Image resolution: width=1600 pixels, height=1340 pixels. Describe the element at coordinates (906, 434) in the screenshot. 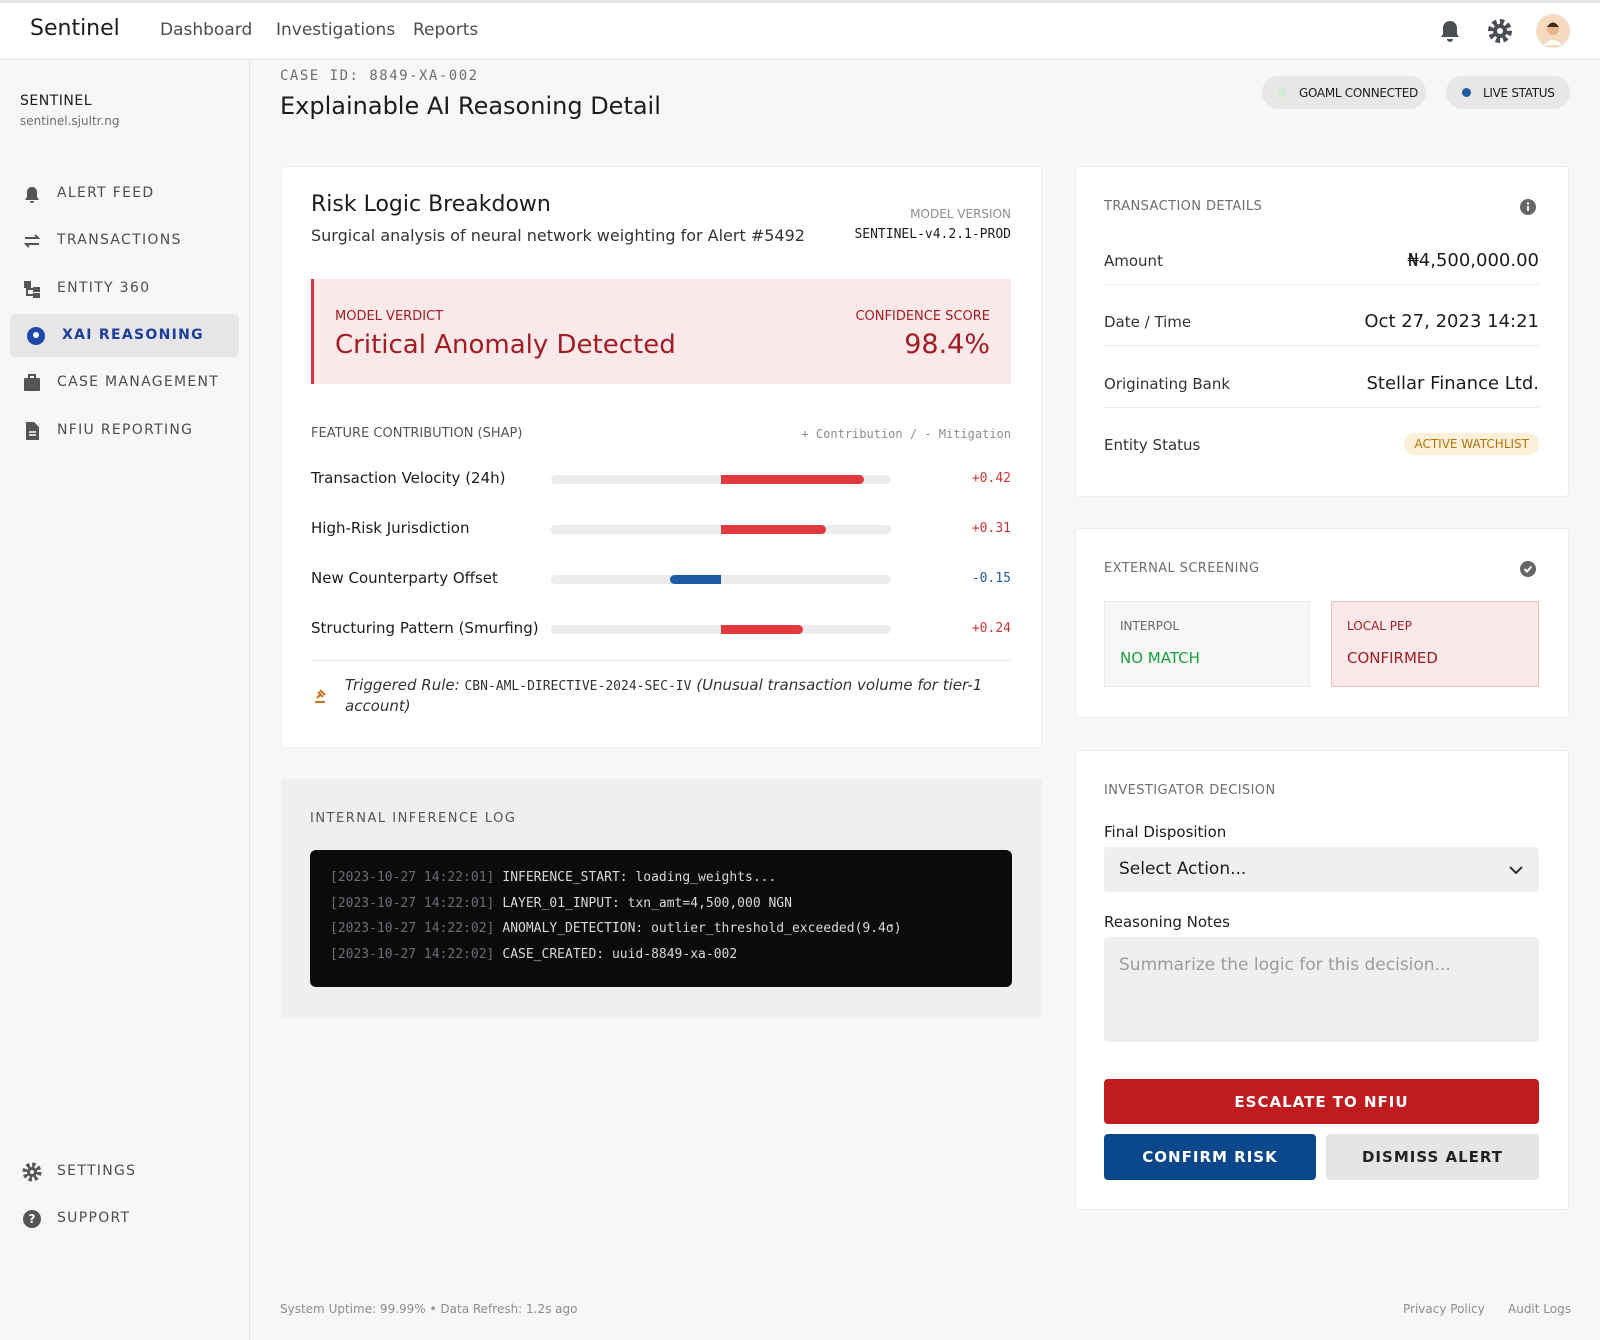

I see `shap-legend: + Contribution / - Mitigation` at that location.